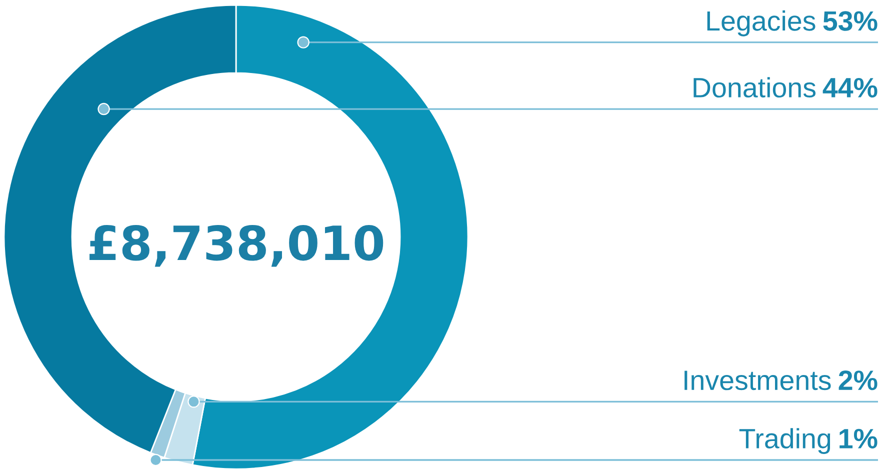 This screenshot has width=882, height=473. Describe the element at coordinates (850, 88) in the screenshot. I see `data-label: 44%` at that location.